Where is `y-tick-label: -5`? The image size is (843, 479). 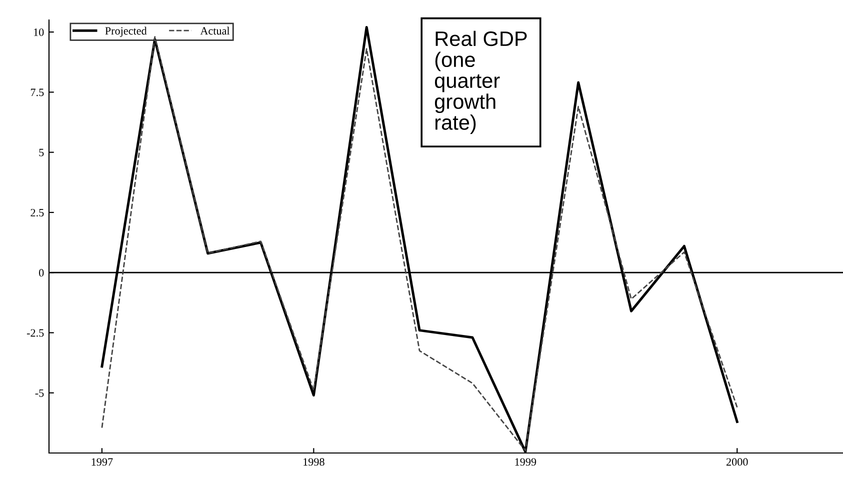 y-tick-label: -5 is located at coordinates (39, 393).